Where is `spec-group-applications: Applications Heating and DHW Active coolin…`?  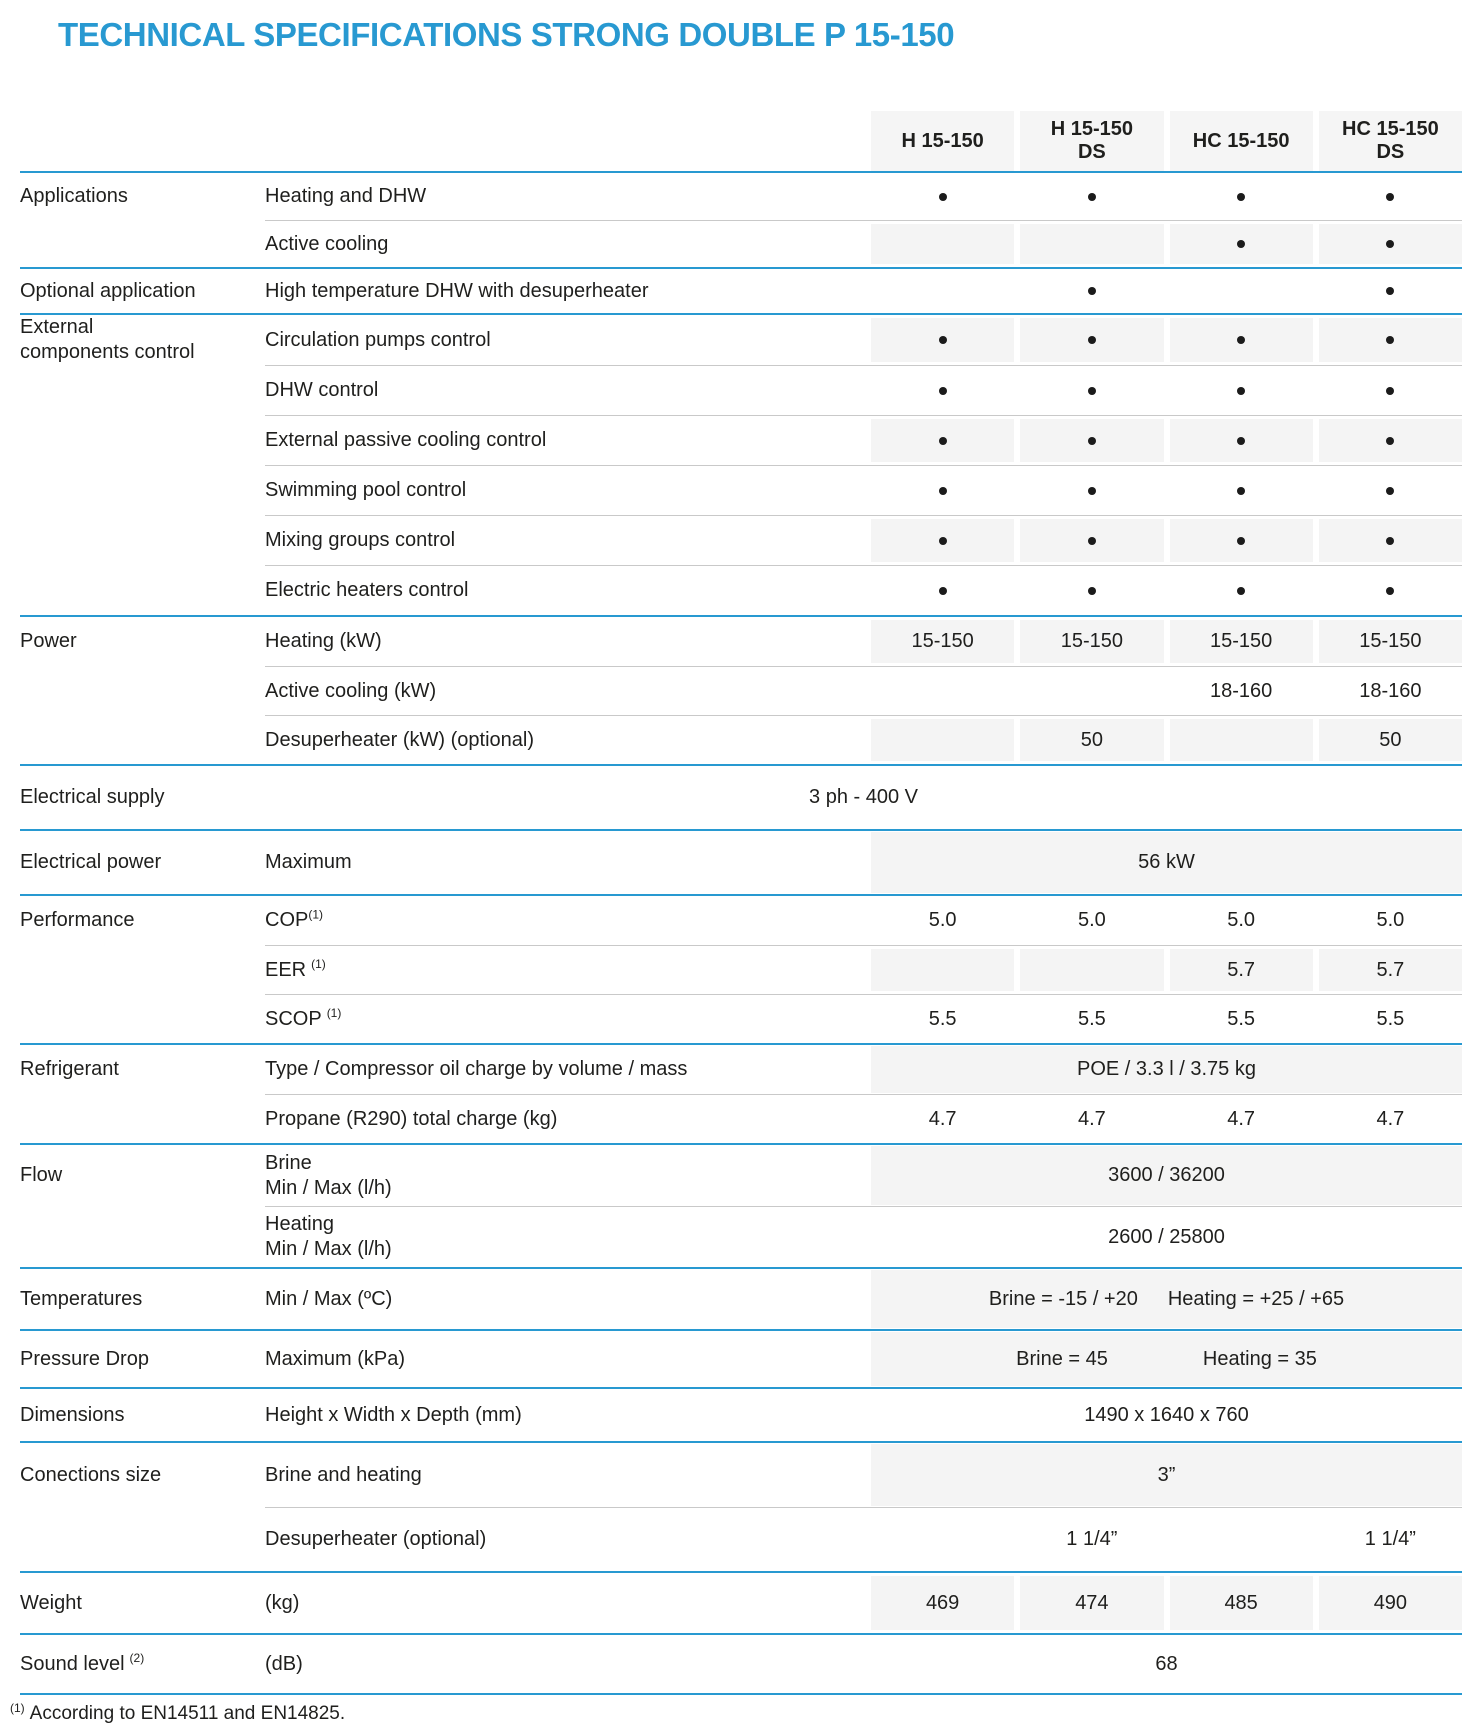 spec-group-applications: Applications Heating and DHW Active coolin… is located at coordinates (741, 219).